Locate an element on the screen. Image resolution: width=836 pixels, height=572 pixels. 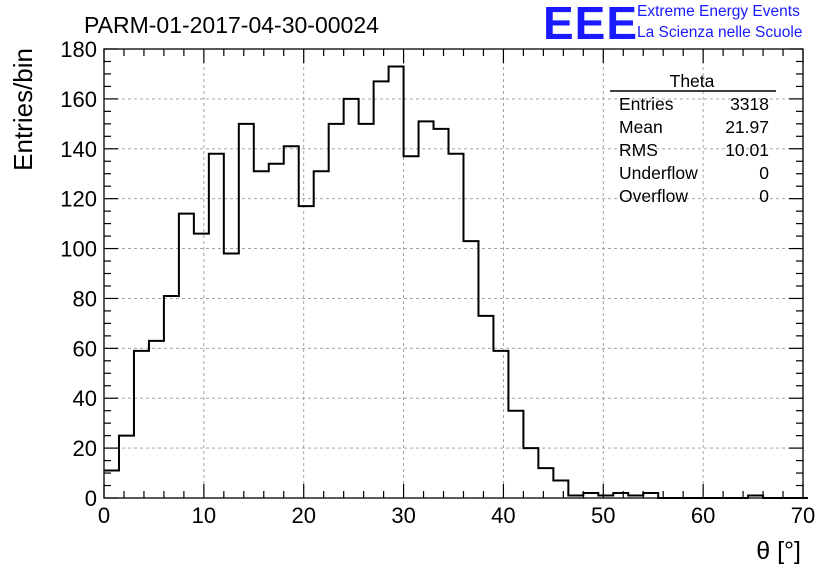
x-tick-label: 50 is located at coordinates (603, 515).